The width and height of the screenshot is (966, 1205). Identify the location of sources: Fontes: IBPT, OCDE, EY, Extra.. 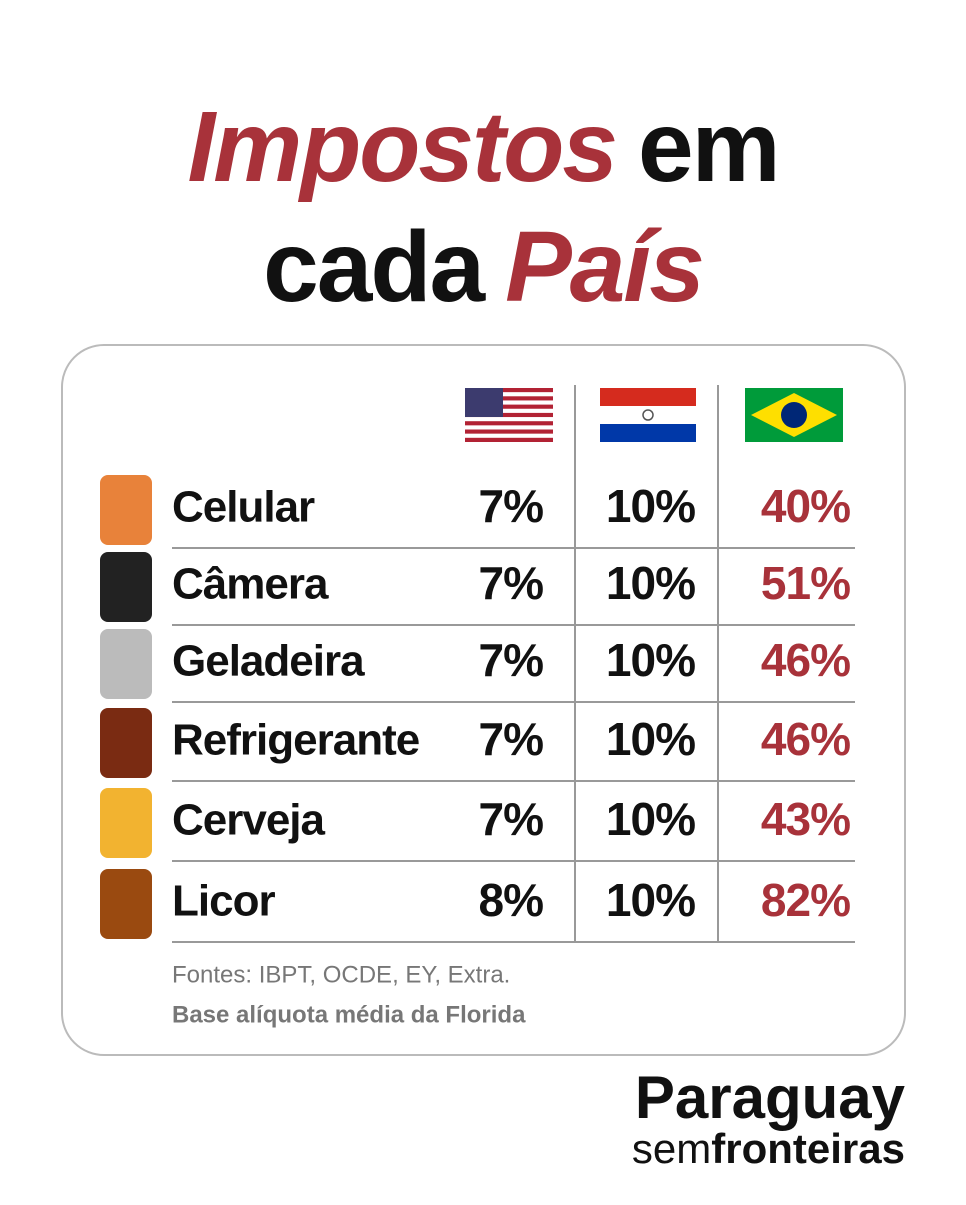
(341, 974).